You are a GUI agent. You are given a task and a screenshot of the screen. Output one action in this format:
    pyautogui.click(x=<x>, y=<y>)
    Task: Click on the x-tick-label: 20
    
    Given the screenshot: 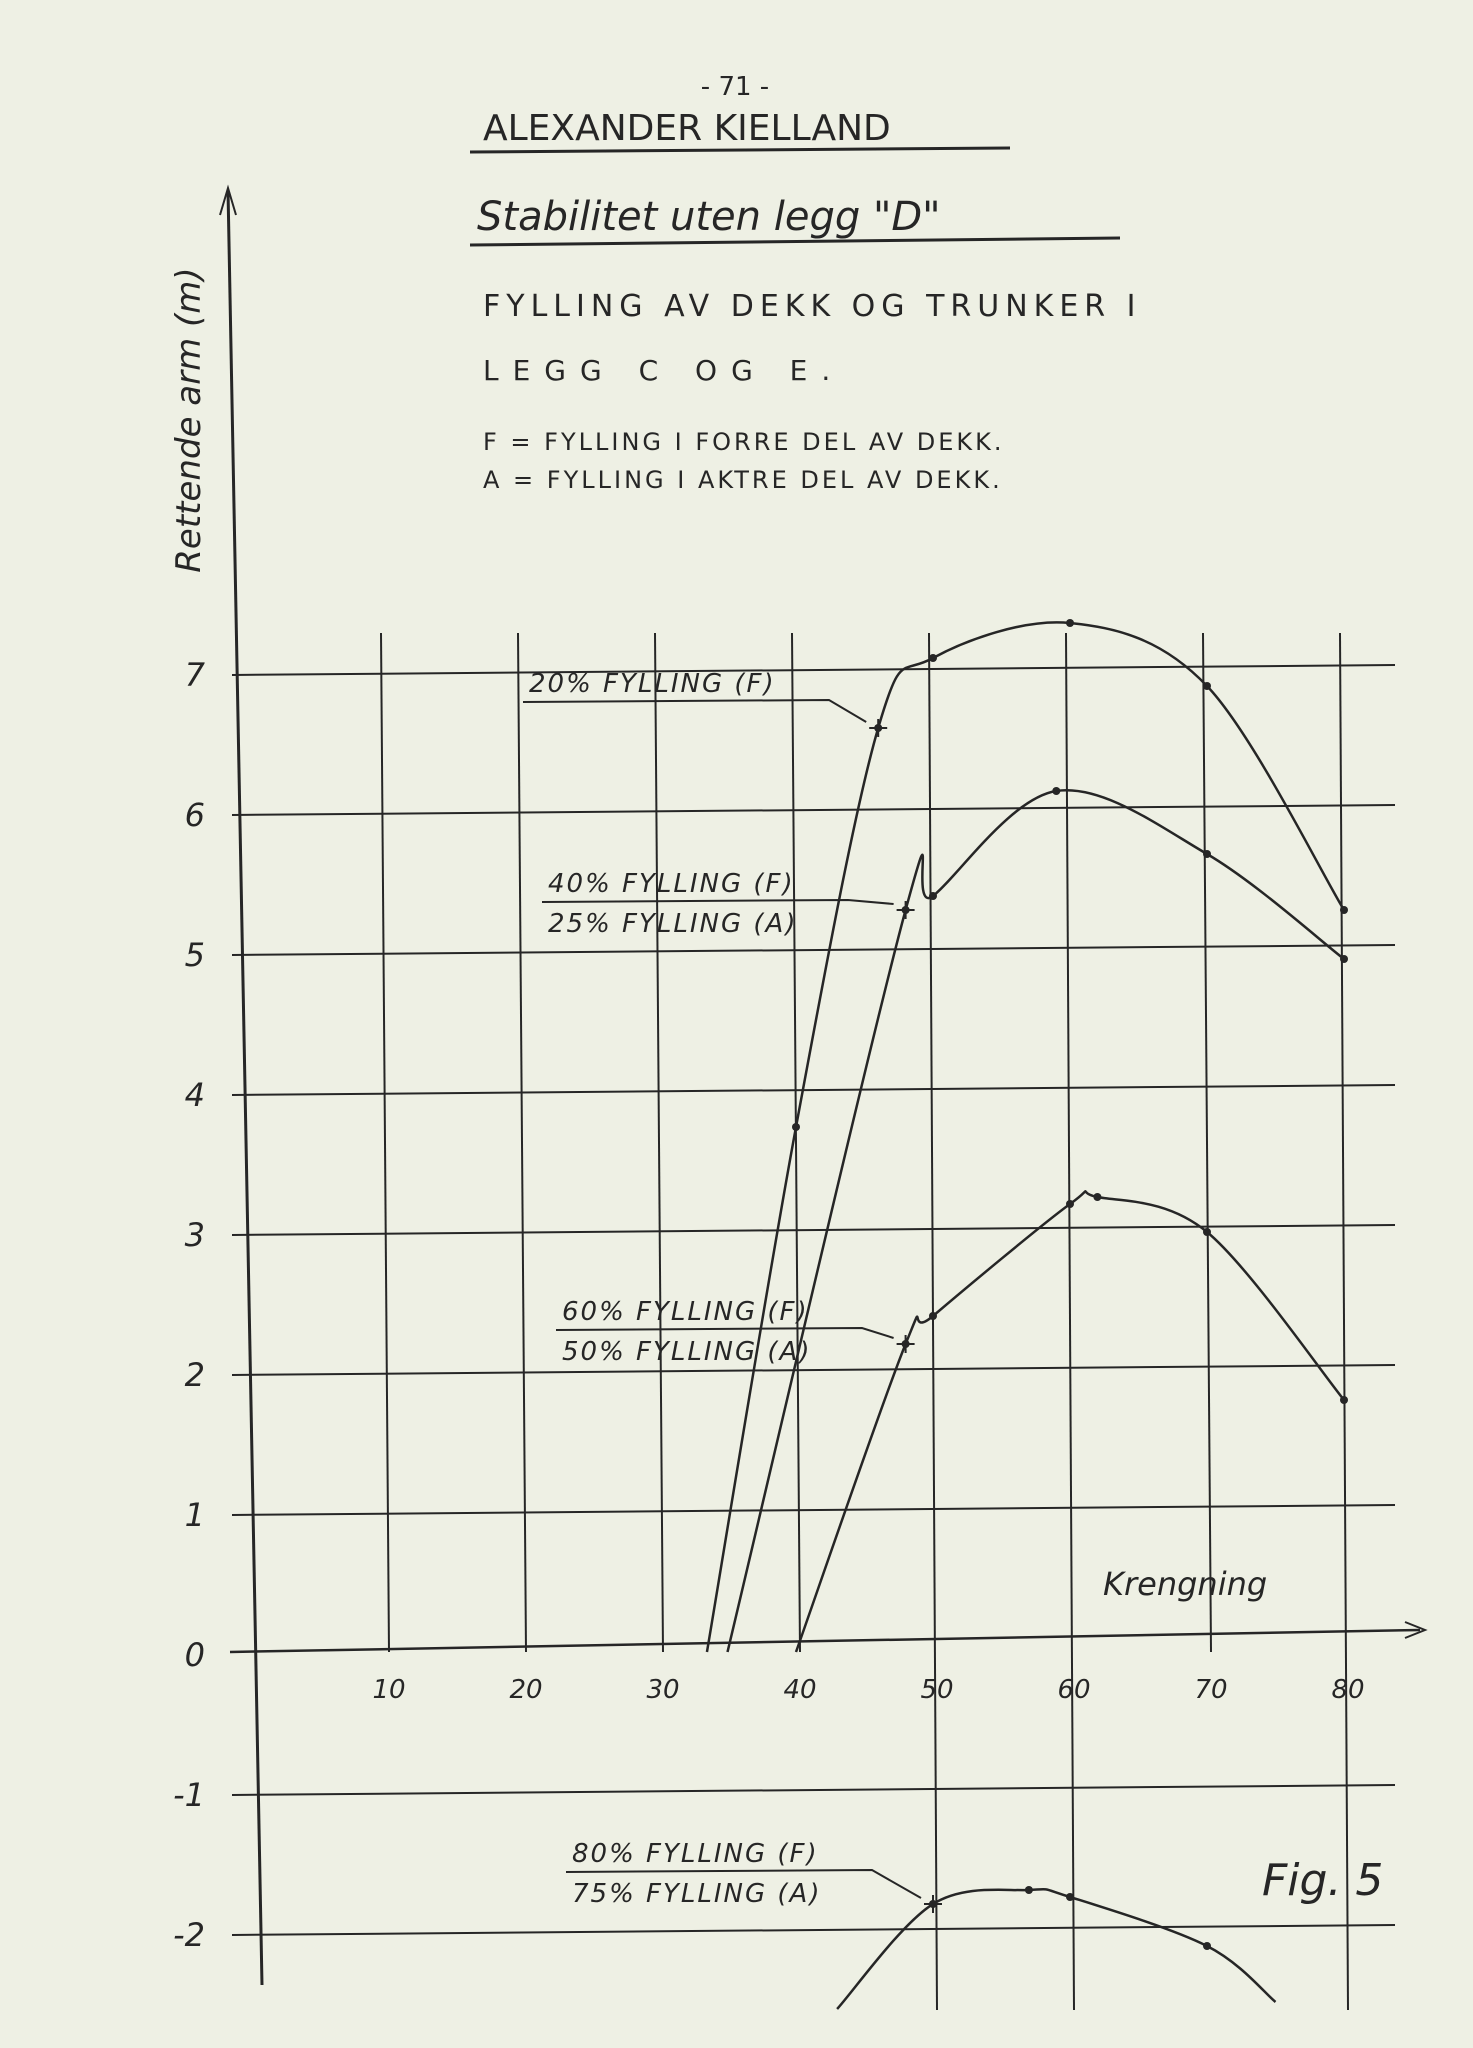 What is the action you would take?
    pyautogui.click(x=525, y=1690)
    